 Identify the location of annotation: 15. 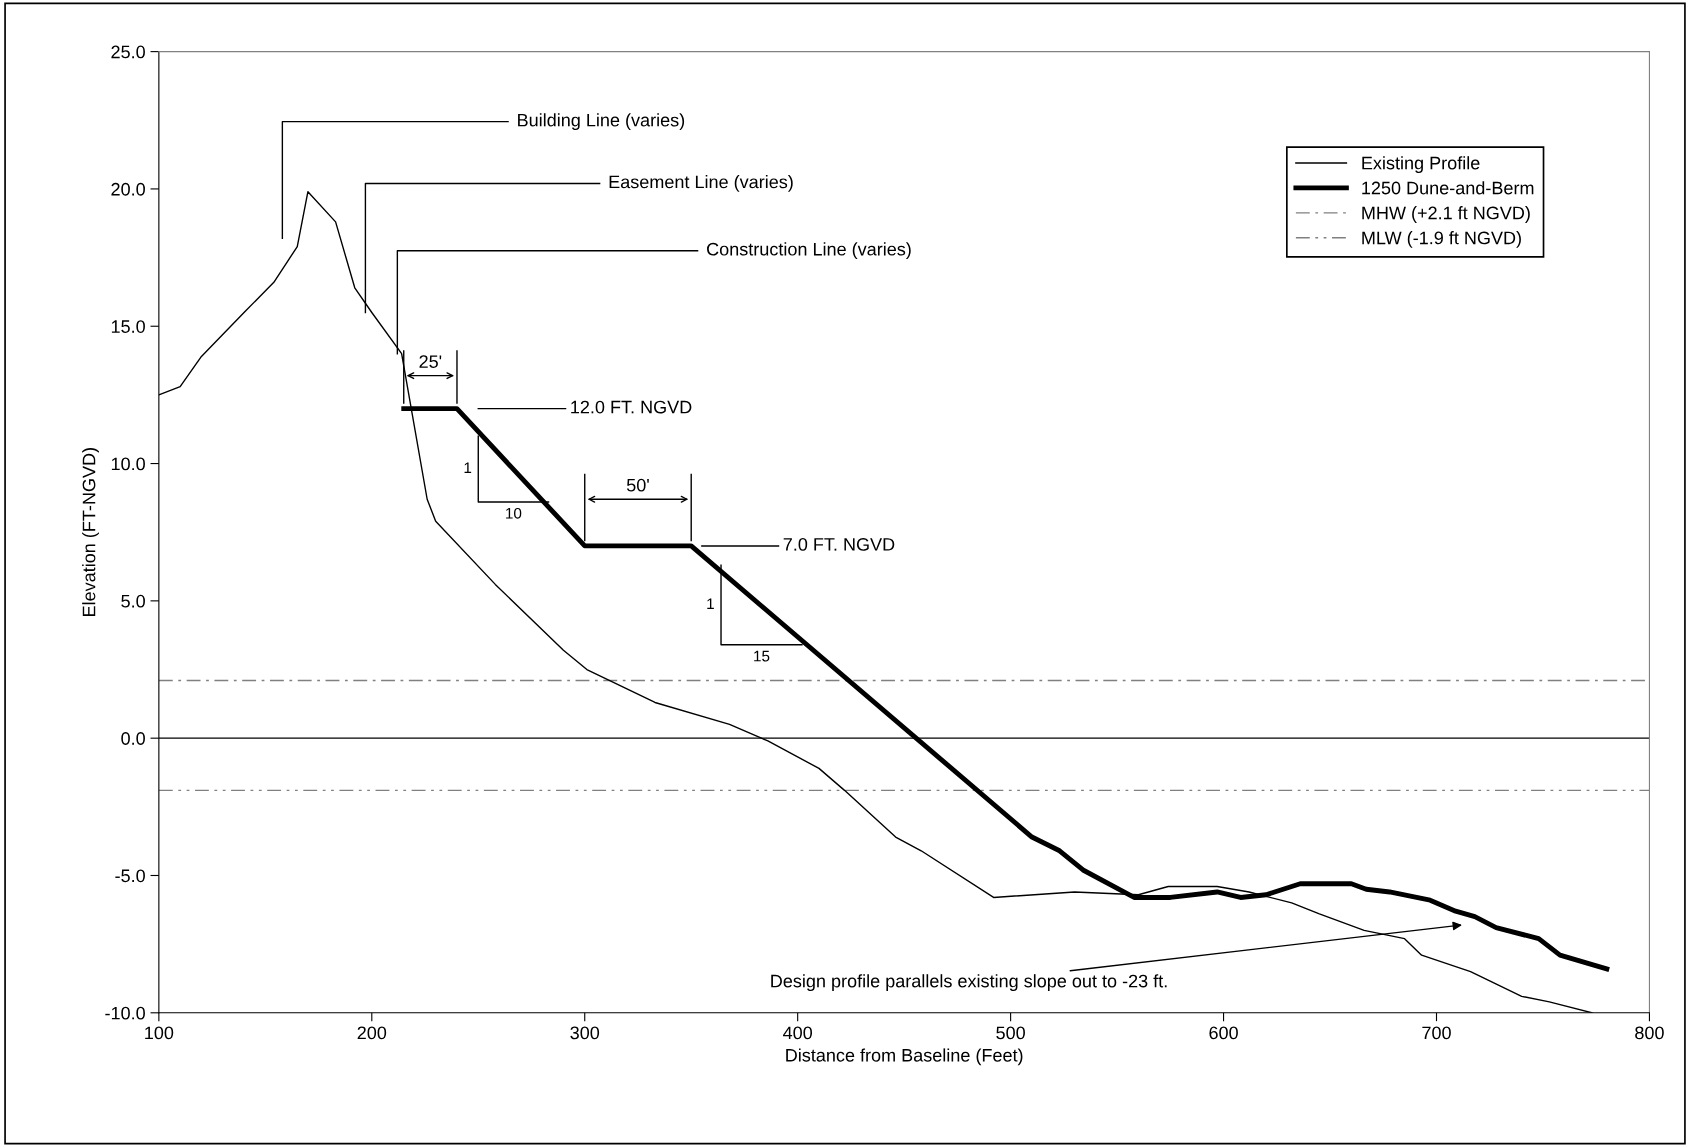
(762, 656).